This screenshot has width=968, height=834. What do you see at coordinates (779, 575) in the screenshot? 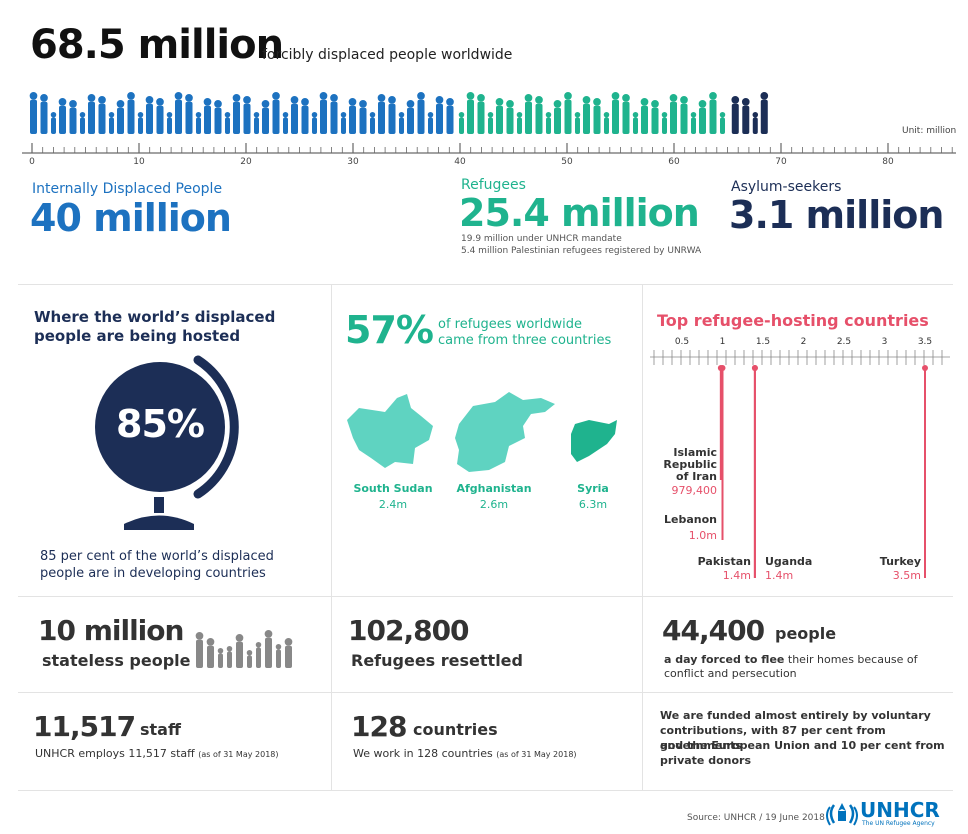
I see `host-uganda-value: 1.4m` at bounding box center [779, 575].